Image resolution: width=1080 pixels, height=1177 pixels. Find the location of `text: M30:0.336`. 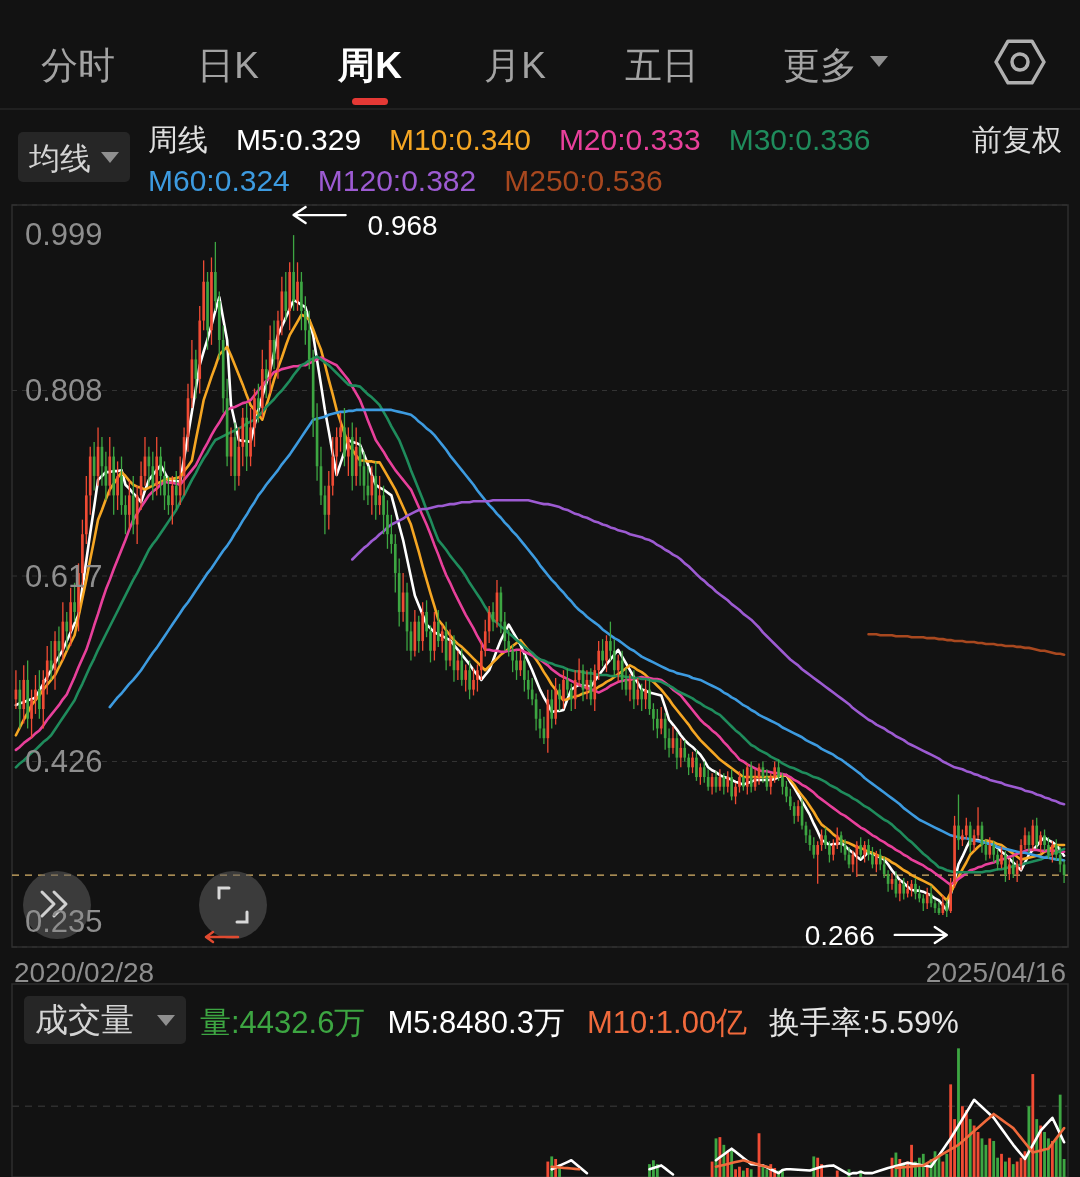

text: M30:0.336 is located at coordinates (799, 139).